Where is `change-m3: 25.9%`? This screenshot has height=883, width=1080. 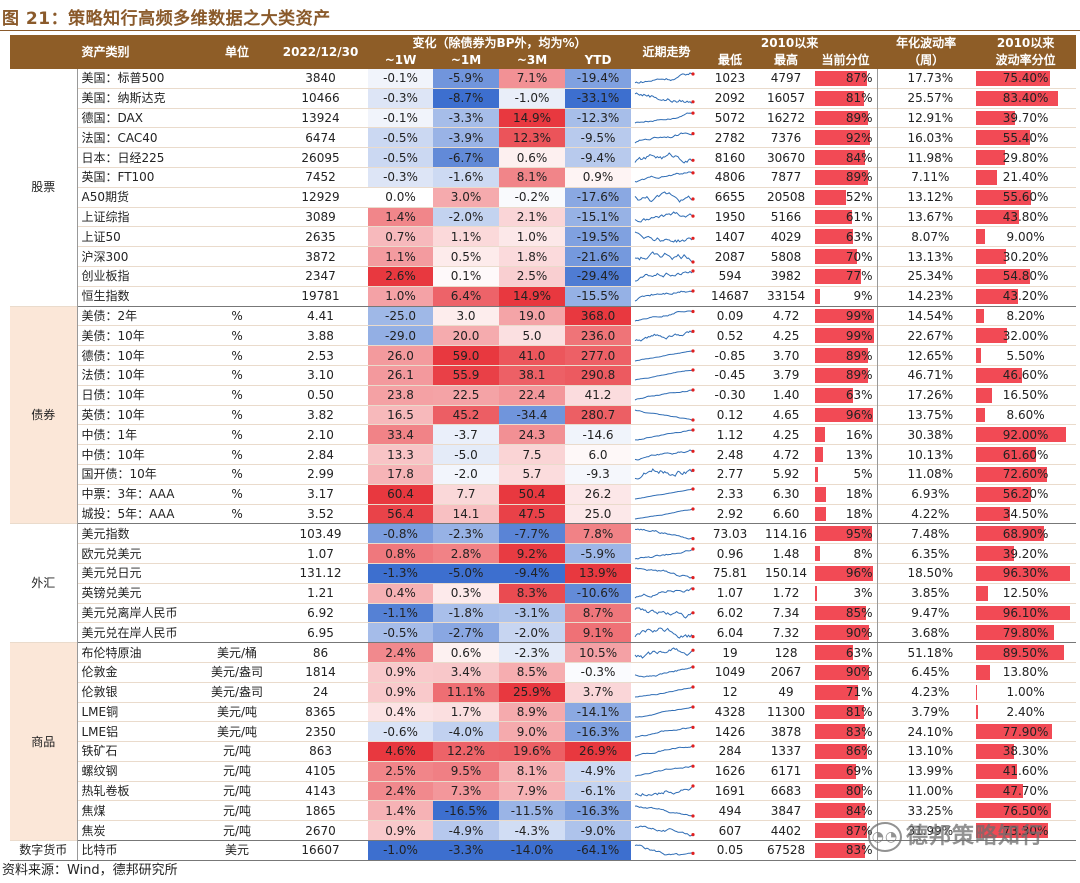
change-m3: 25.9% is located at coordinates (532, 692).